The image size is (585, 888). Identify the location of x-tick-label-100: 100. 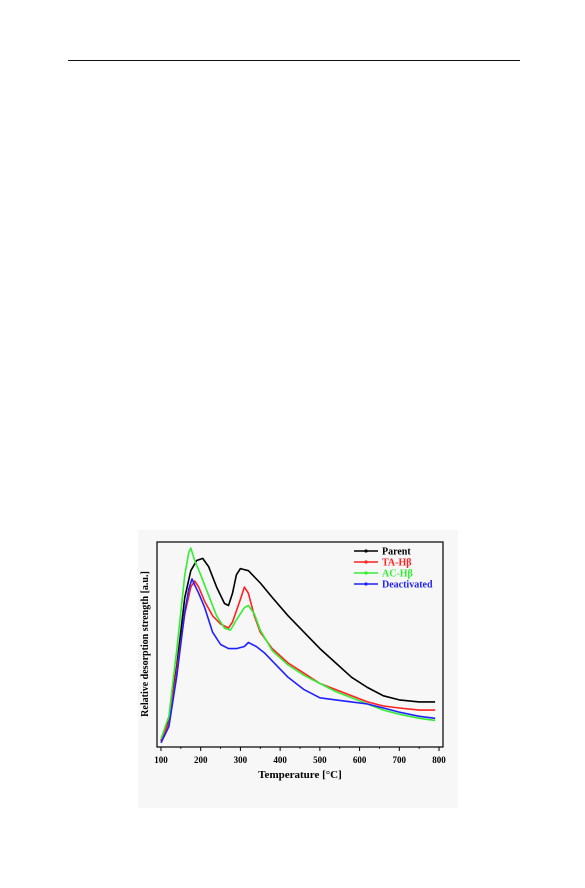
(161, 760).